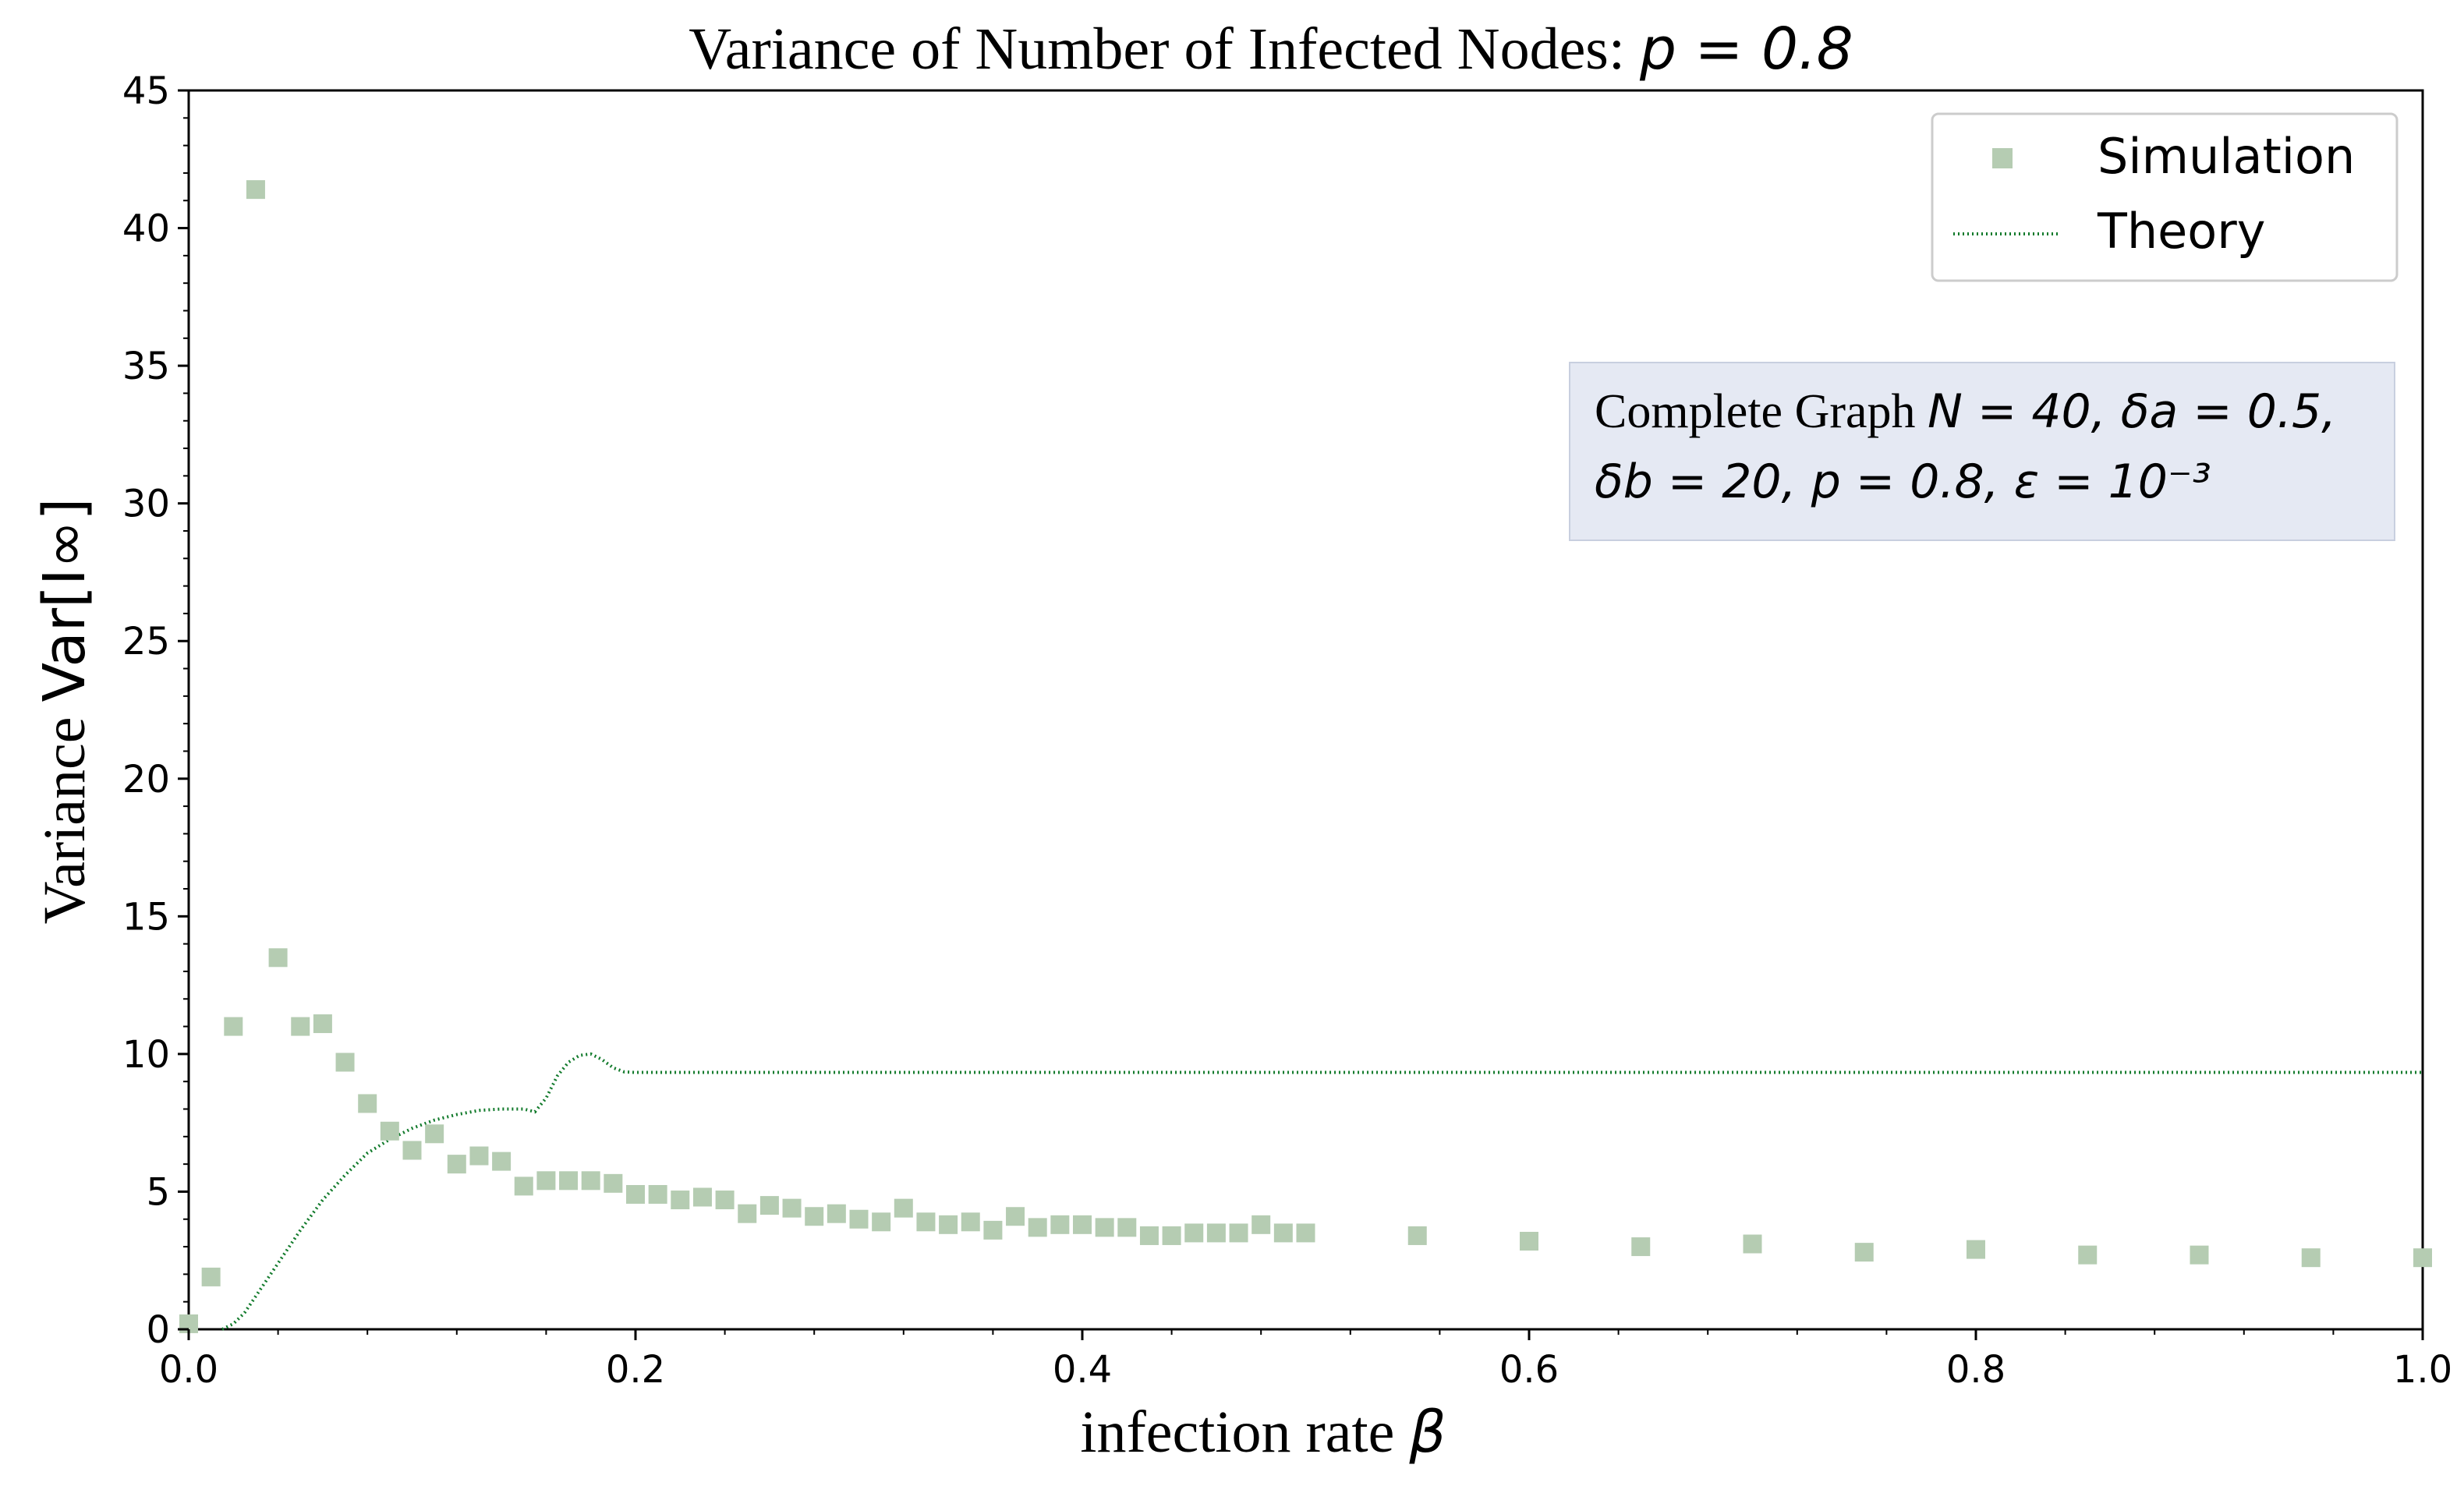 This screenshot has width=2464, height=1486. I want to click on x-axis-ticks: 0.0 0.2 0.4 0.6 0.8 1.0, so click(1306, 1360).